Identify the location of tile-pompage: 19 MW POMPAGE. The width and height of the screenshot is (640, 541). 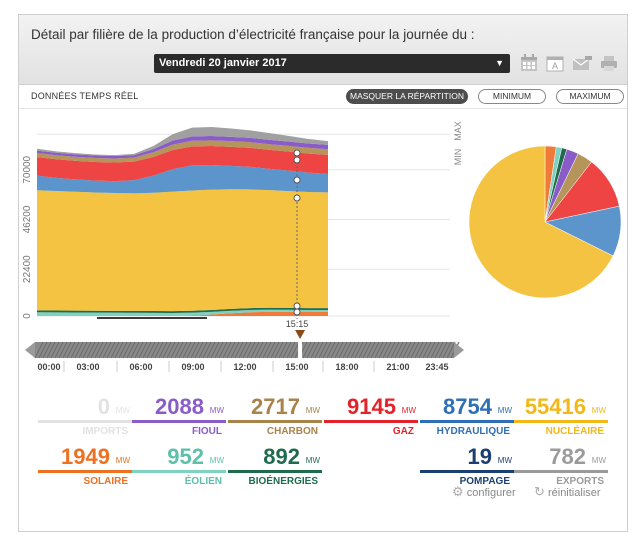
(467, 468).